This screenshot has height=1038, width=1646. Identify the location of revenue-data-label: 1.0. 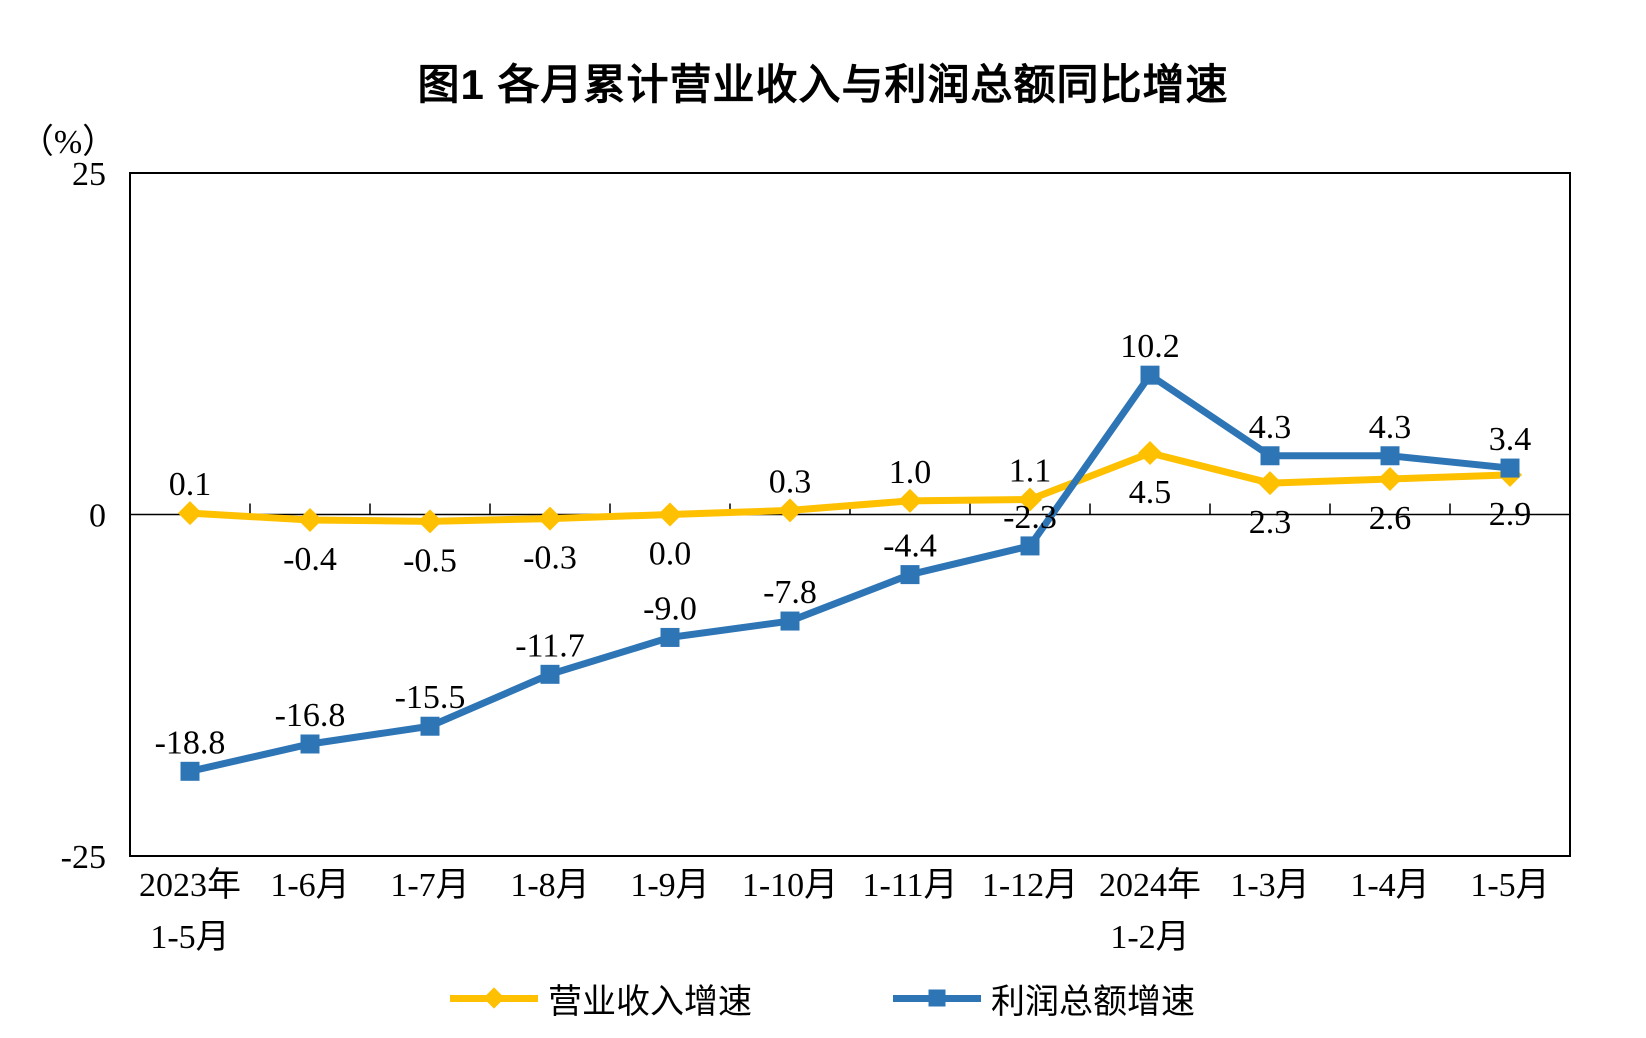
(910, 472).